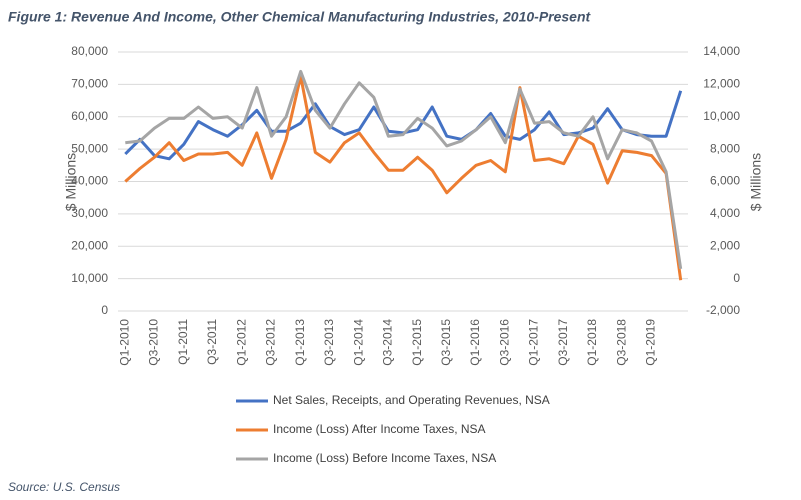  I want to click on y-tick-label: 20,000, so click(89, 245).